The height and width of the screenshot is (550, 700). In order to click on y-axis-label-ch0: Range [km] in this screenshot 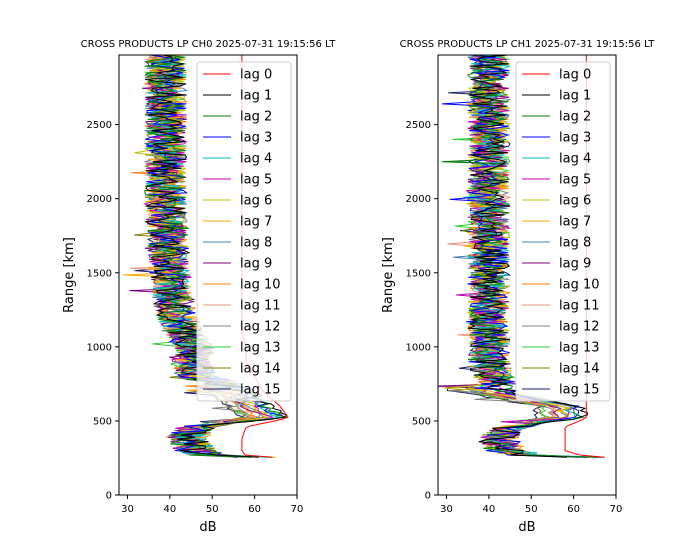, I will do `click(69, 275)`.